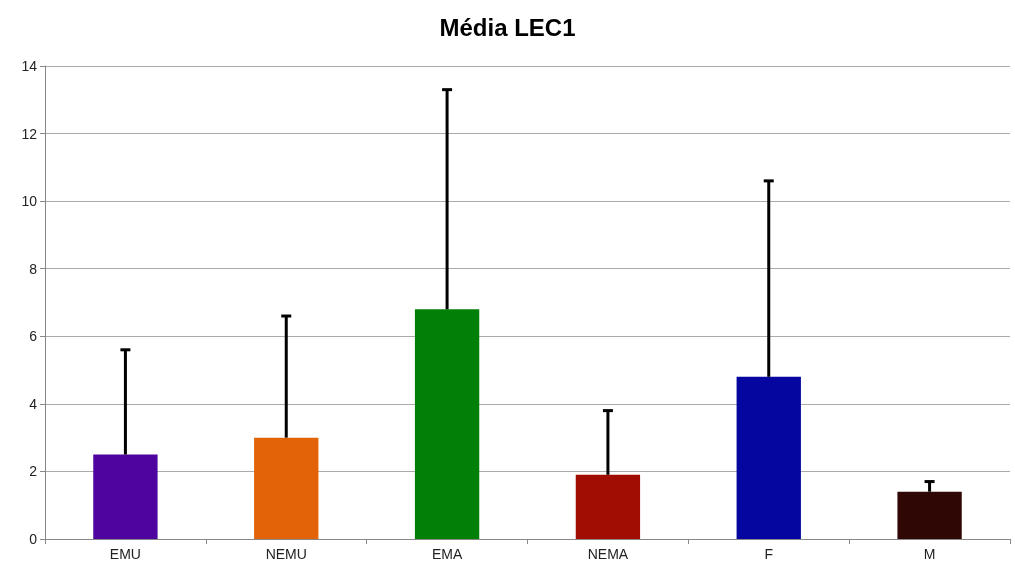  What do you see at coordinates (33, 268) in the screenshot?
I see `y-tick-label: 8` at bounding box center [33, 268].